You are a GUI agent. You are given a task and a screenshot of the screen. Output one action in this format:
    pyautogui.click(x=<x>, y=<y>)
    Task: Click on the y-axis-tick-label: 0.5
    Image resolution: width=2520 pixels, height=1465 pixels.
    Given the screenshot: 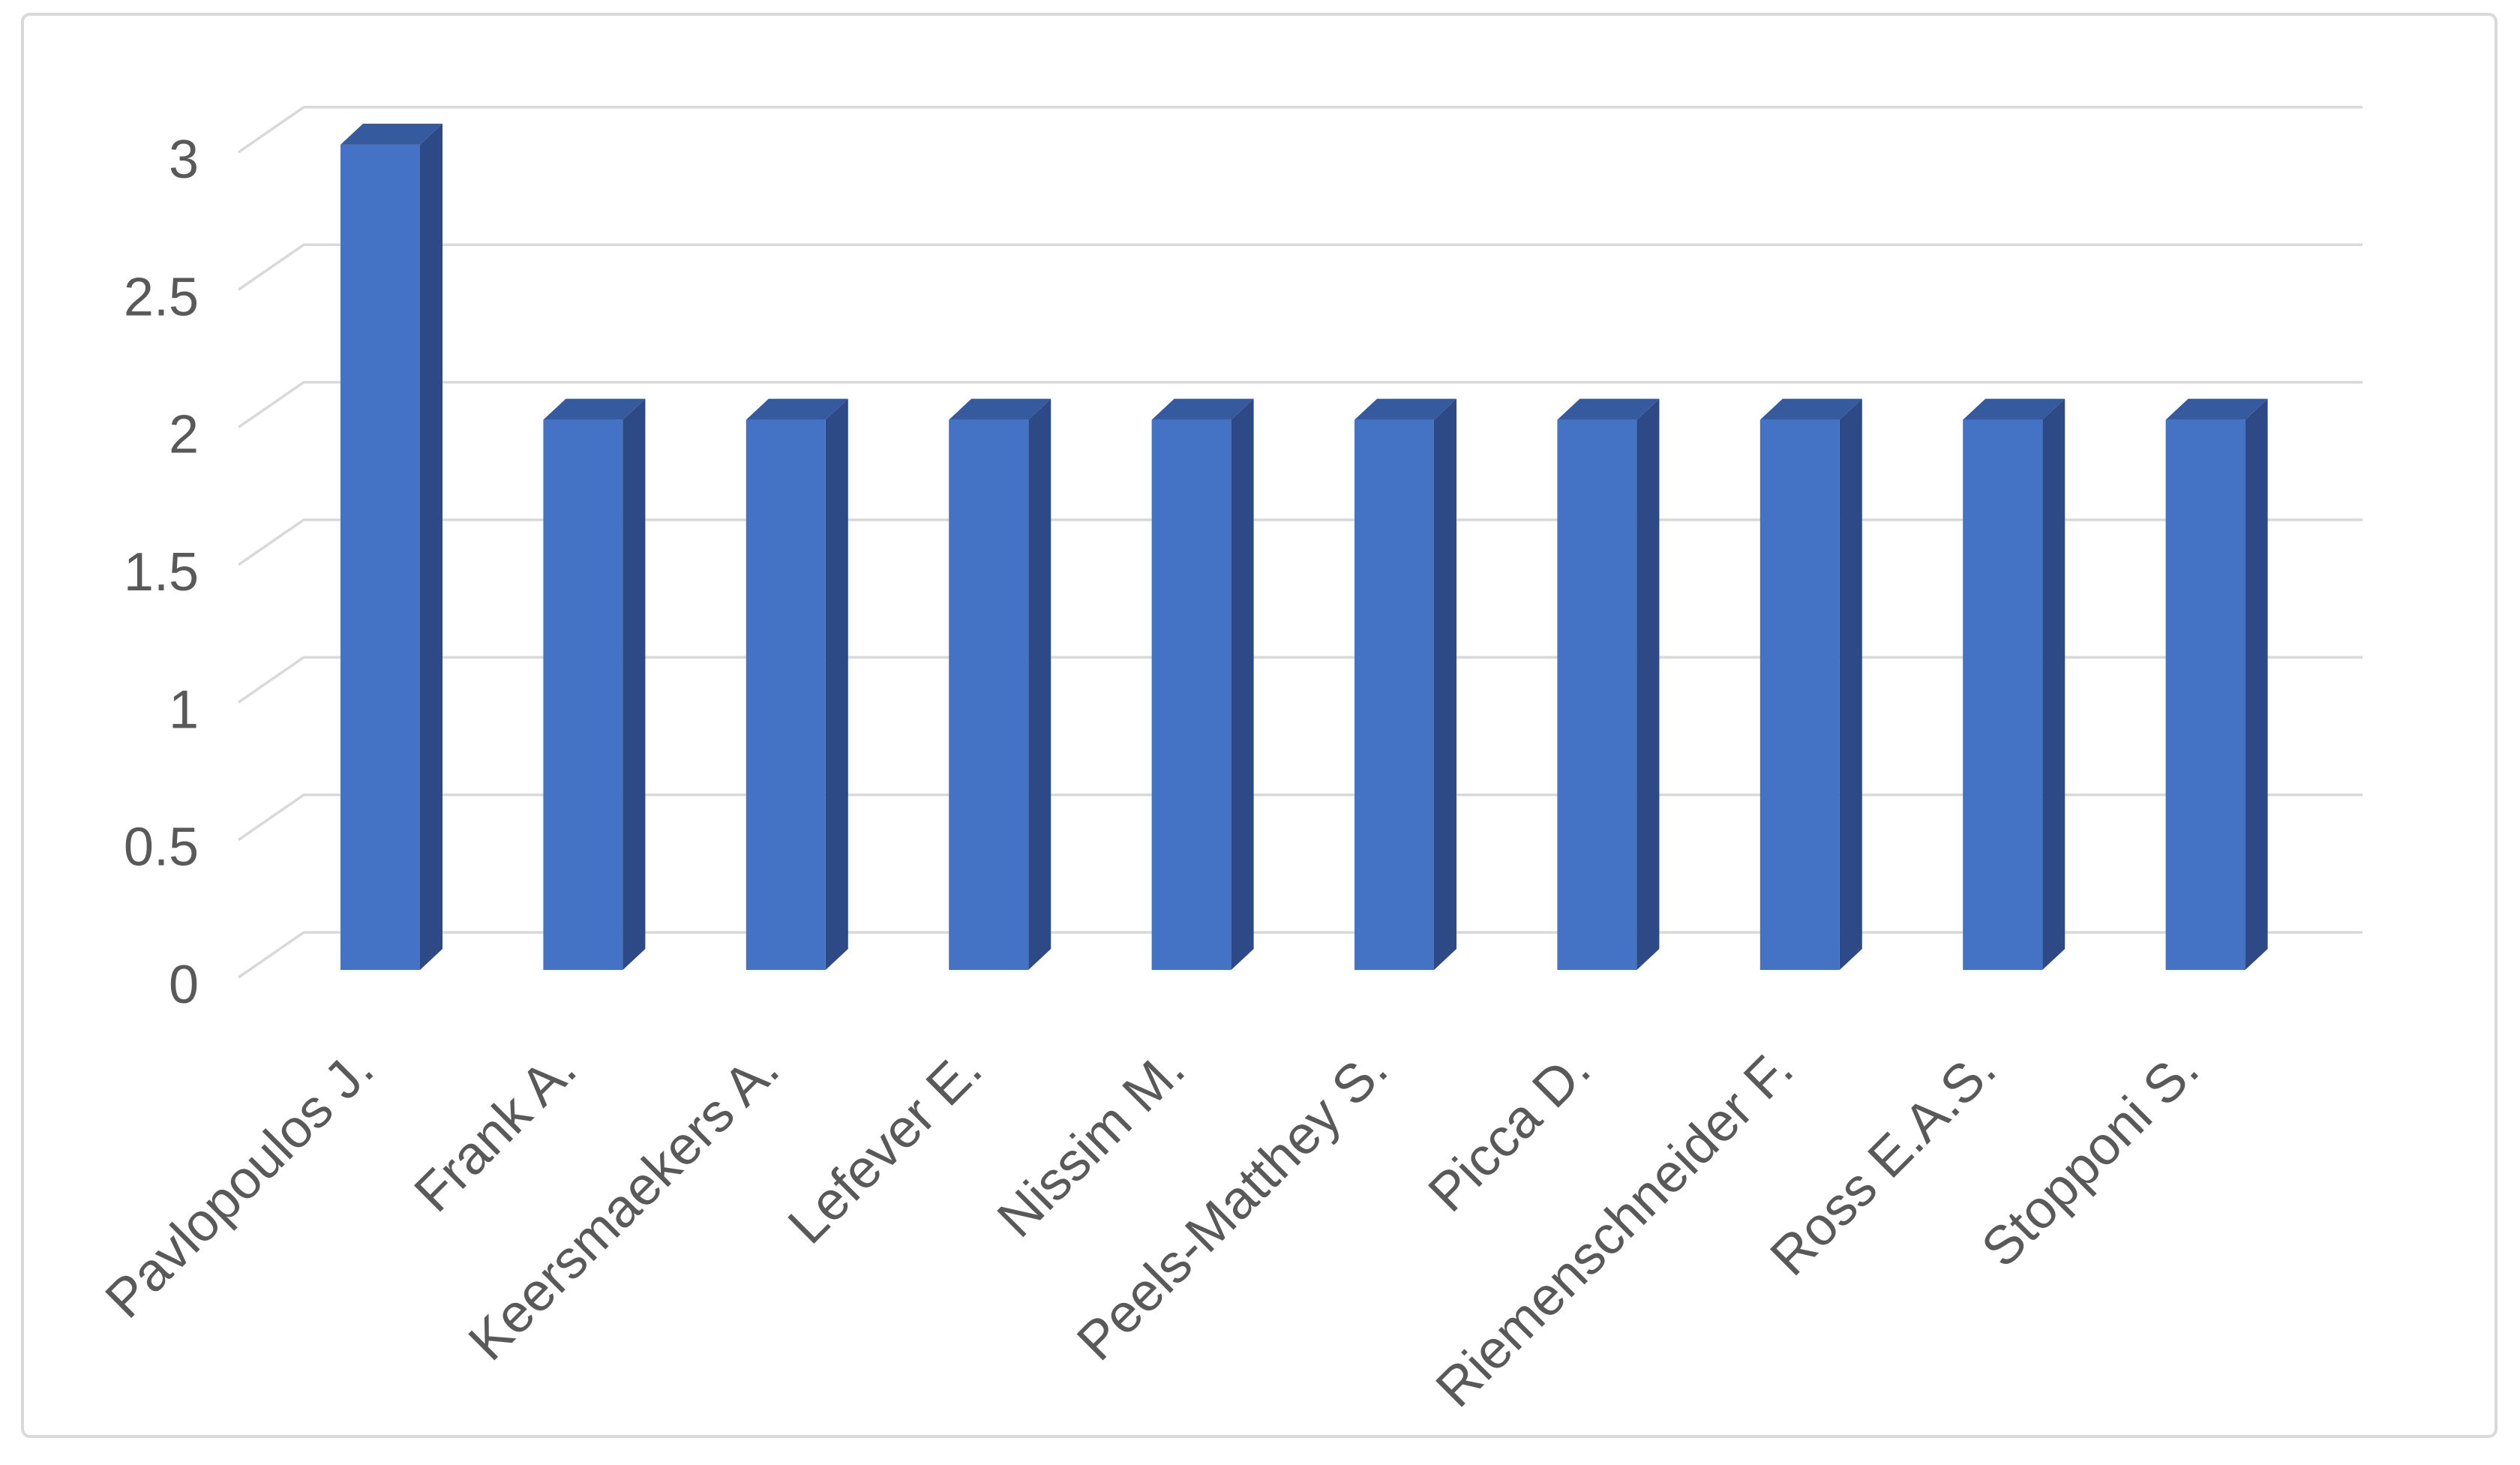 What is the action you would take?
    pyautogui.click(x=161, y=848)
    